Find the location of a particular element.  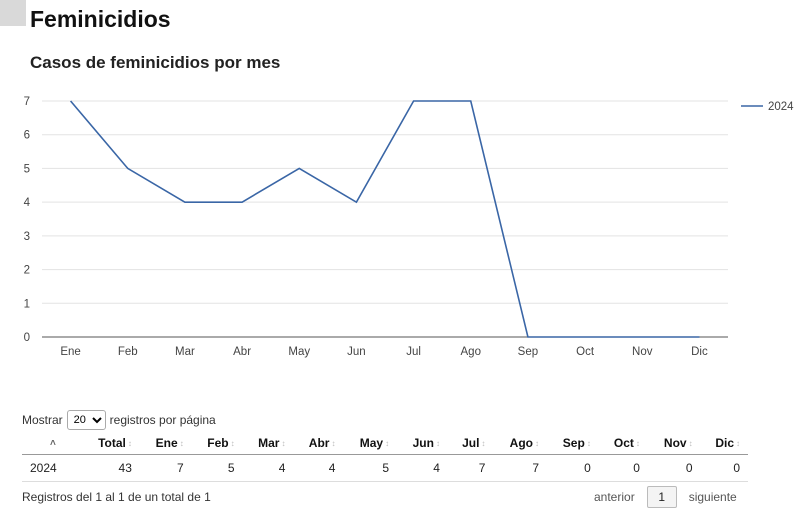

page-title: Feminicidios is located at coordinates (100, 19).